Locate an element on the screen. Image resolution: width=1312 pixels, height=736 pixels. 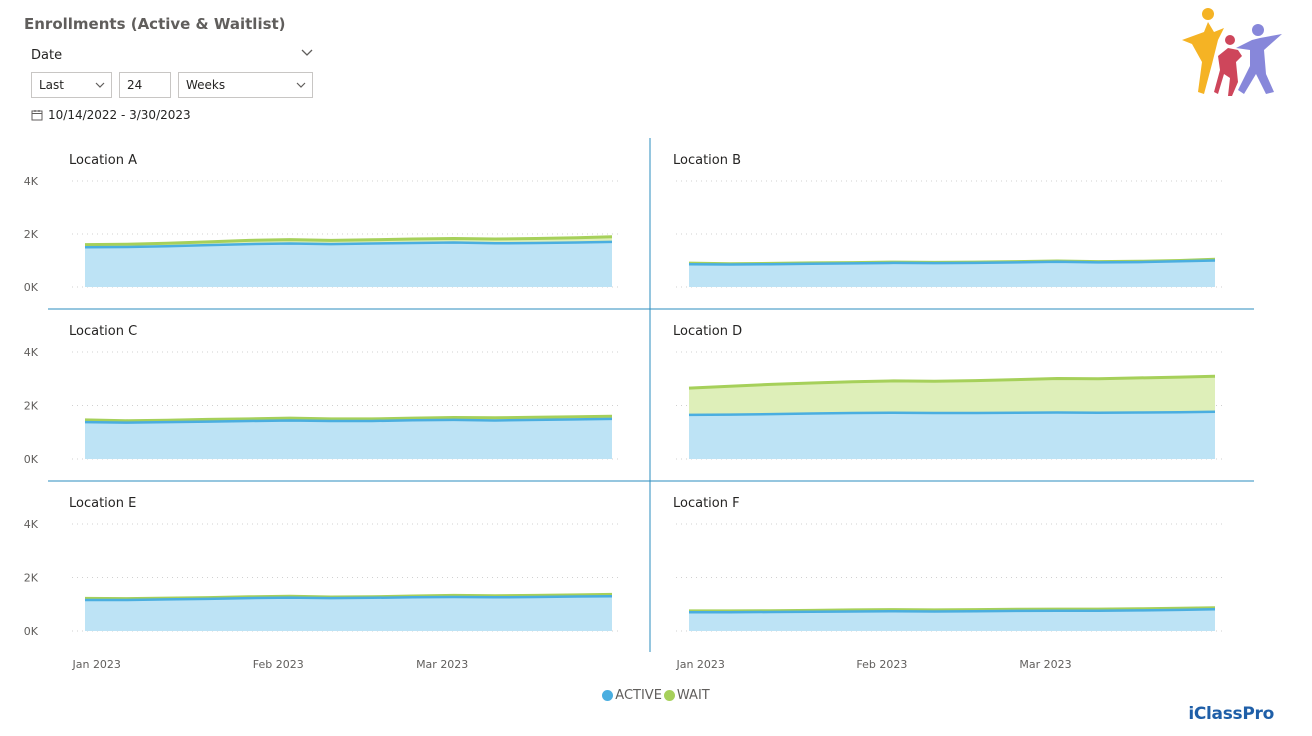
panel-title: Location B is located at coordinates (707, 160).